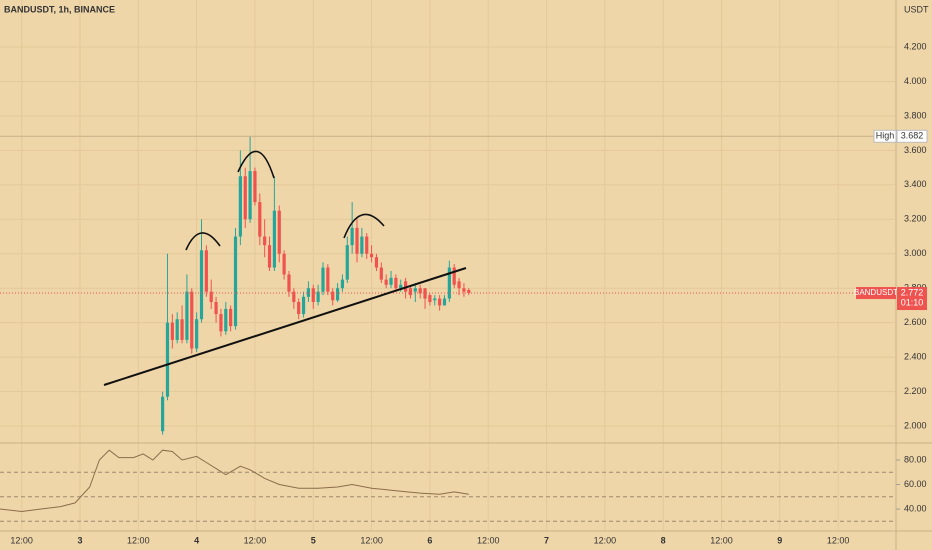  I want to click on last-price-value: 2.772, so click(912, 292).